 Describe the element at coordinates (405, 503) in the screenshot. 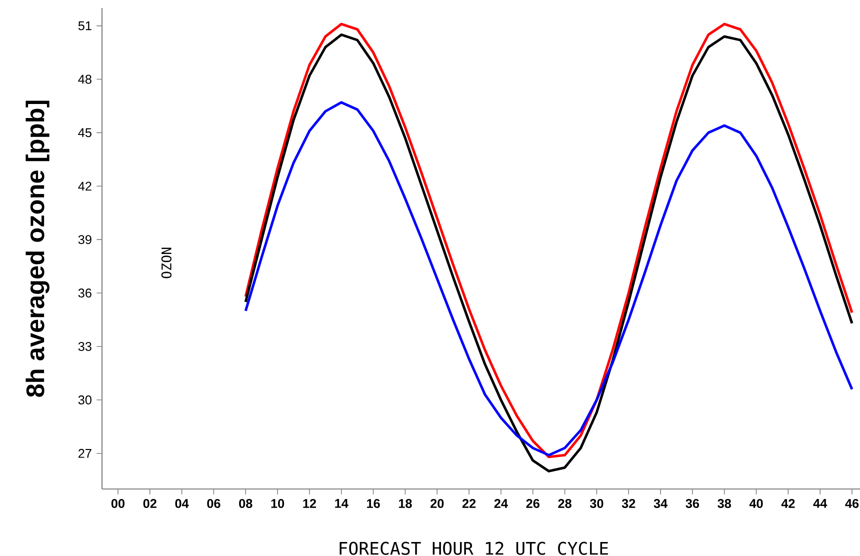

I see `x-tick-label: 18` at that location.